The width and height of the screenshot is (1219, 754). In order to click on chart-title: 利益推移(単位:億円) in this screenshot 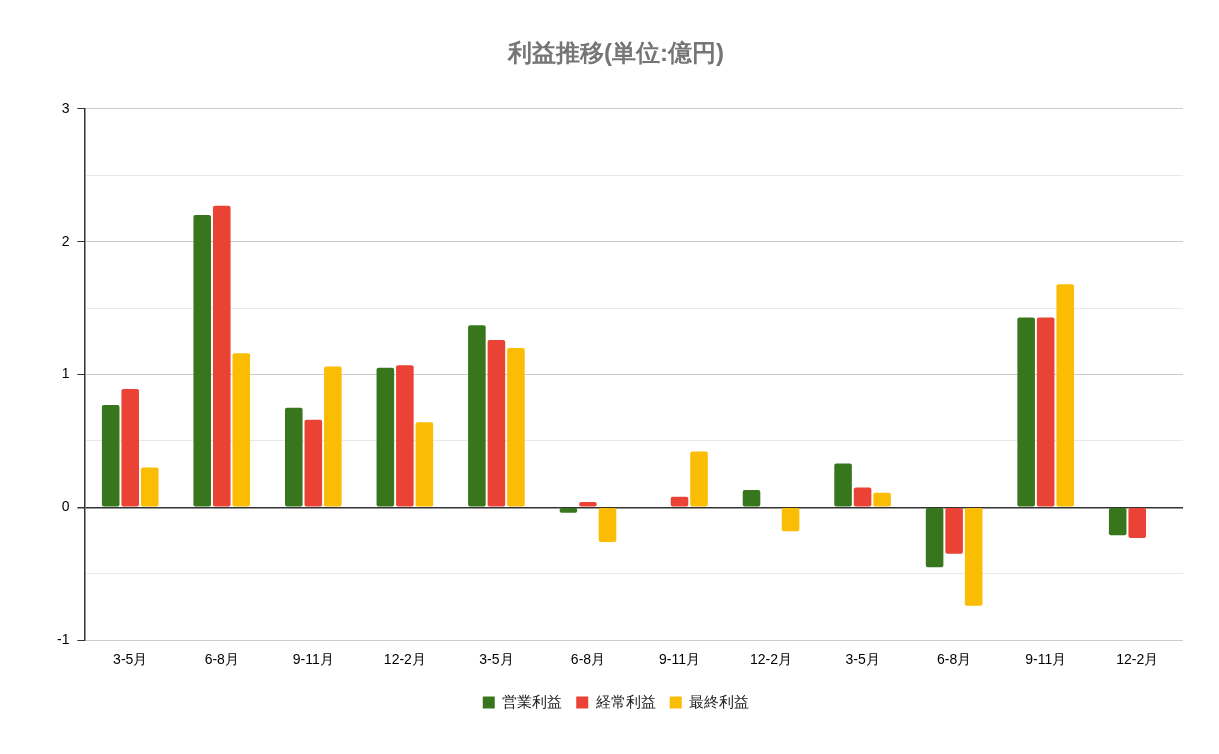, I will do `click(615, 53)`.